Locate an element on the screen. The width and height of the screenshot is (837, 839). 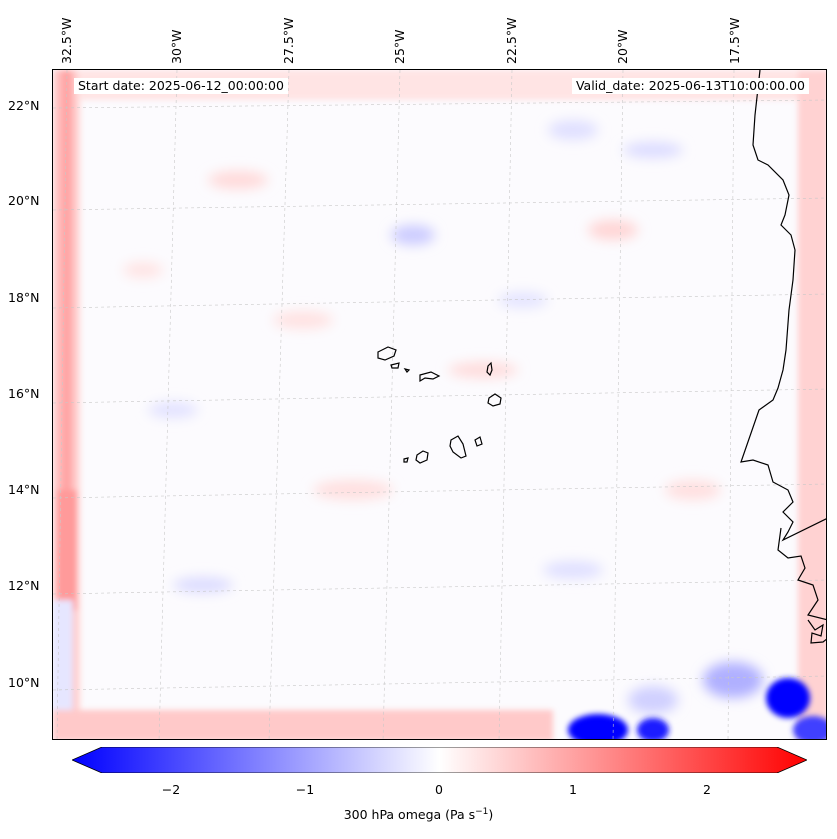
lat-label-16n: 16°N is located at coordinates (24, 393).